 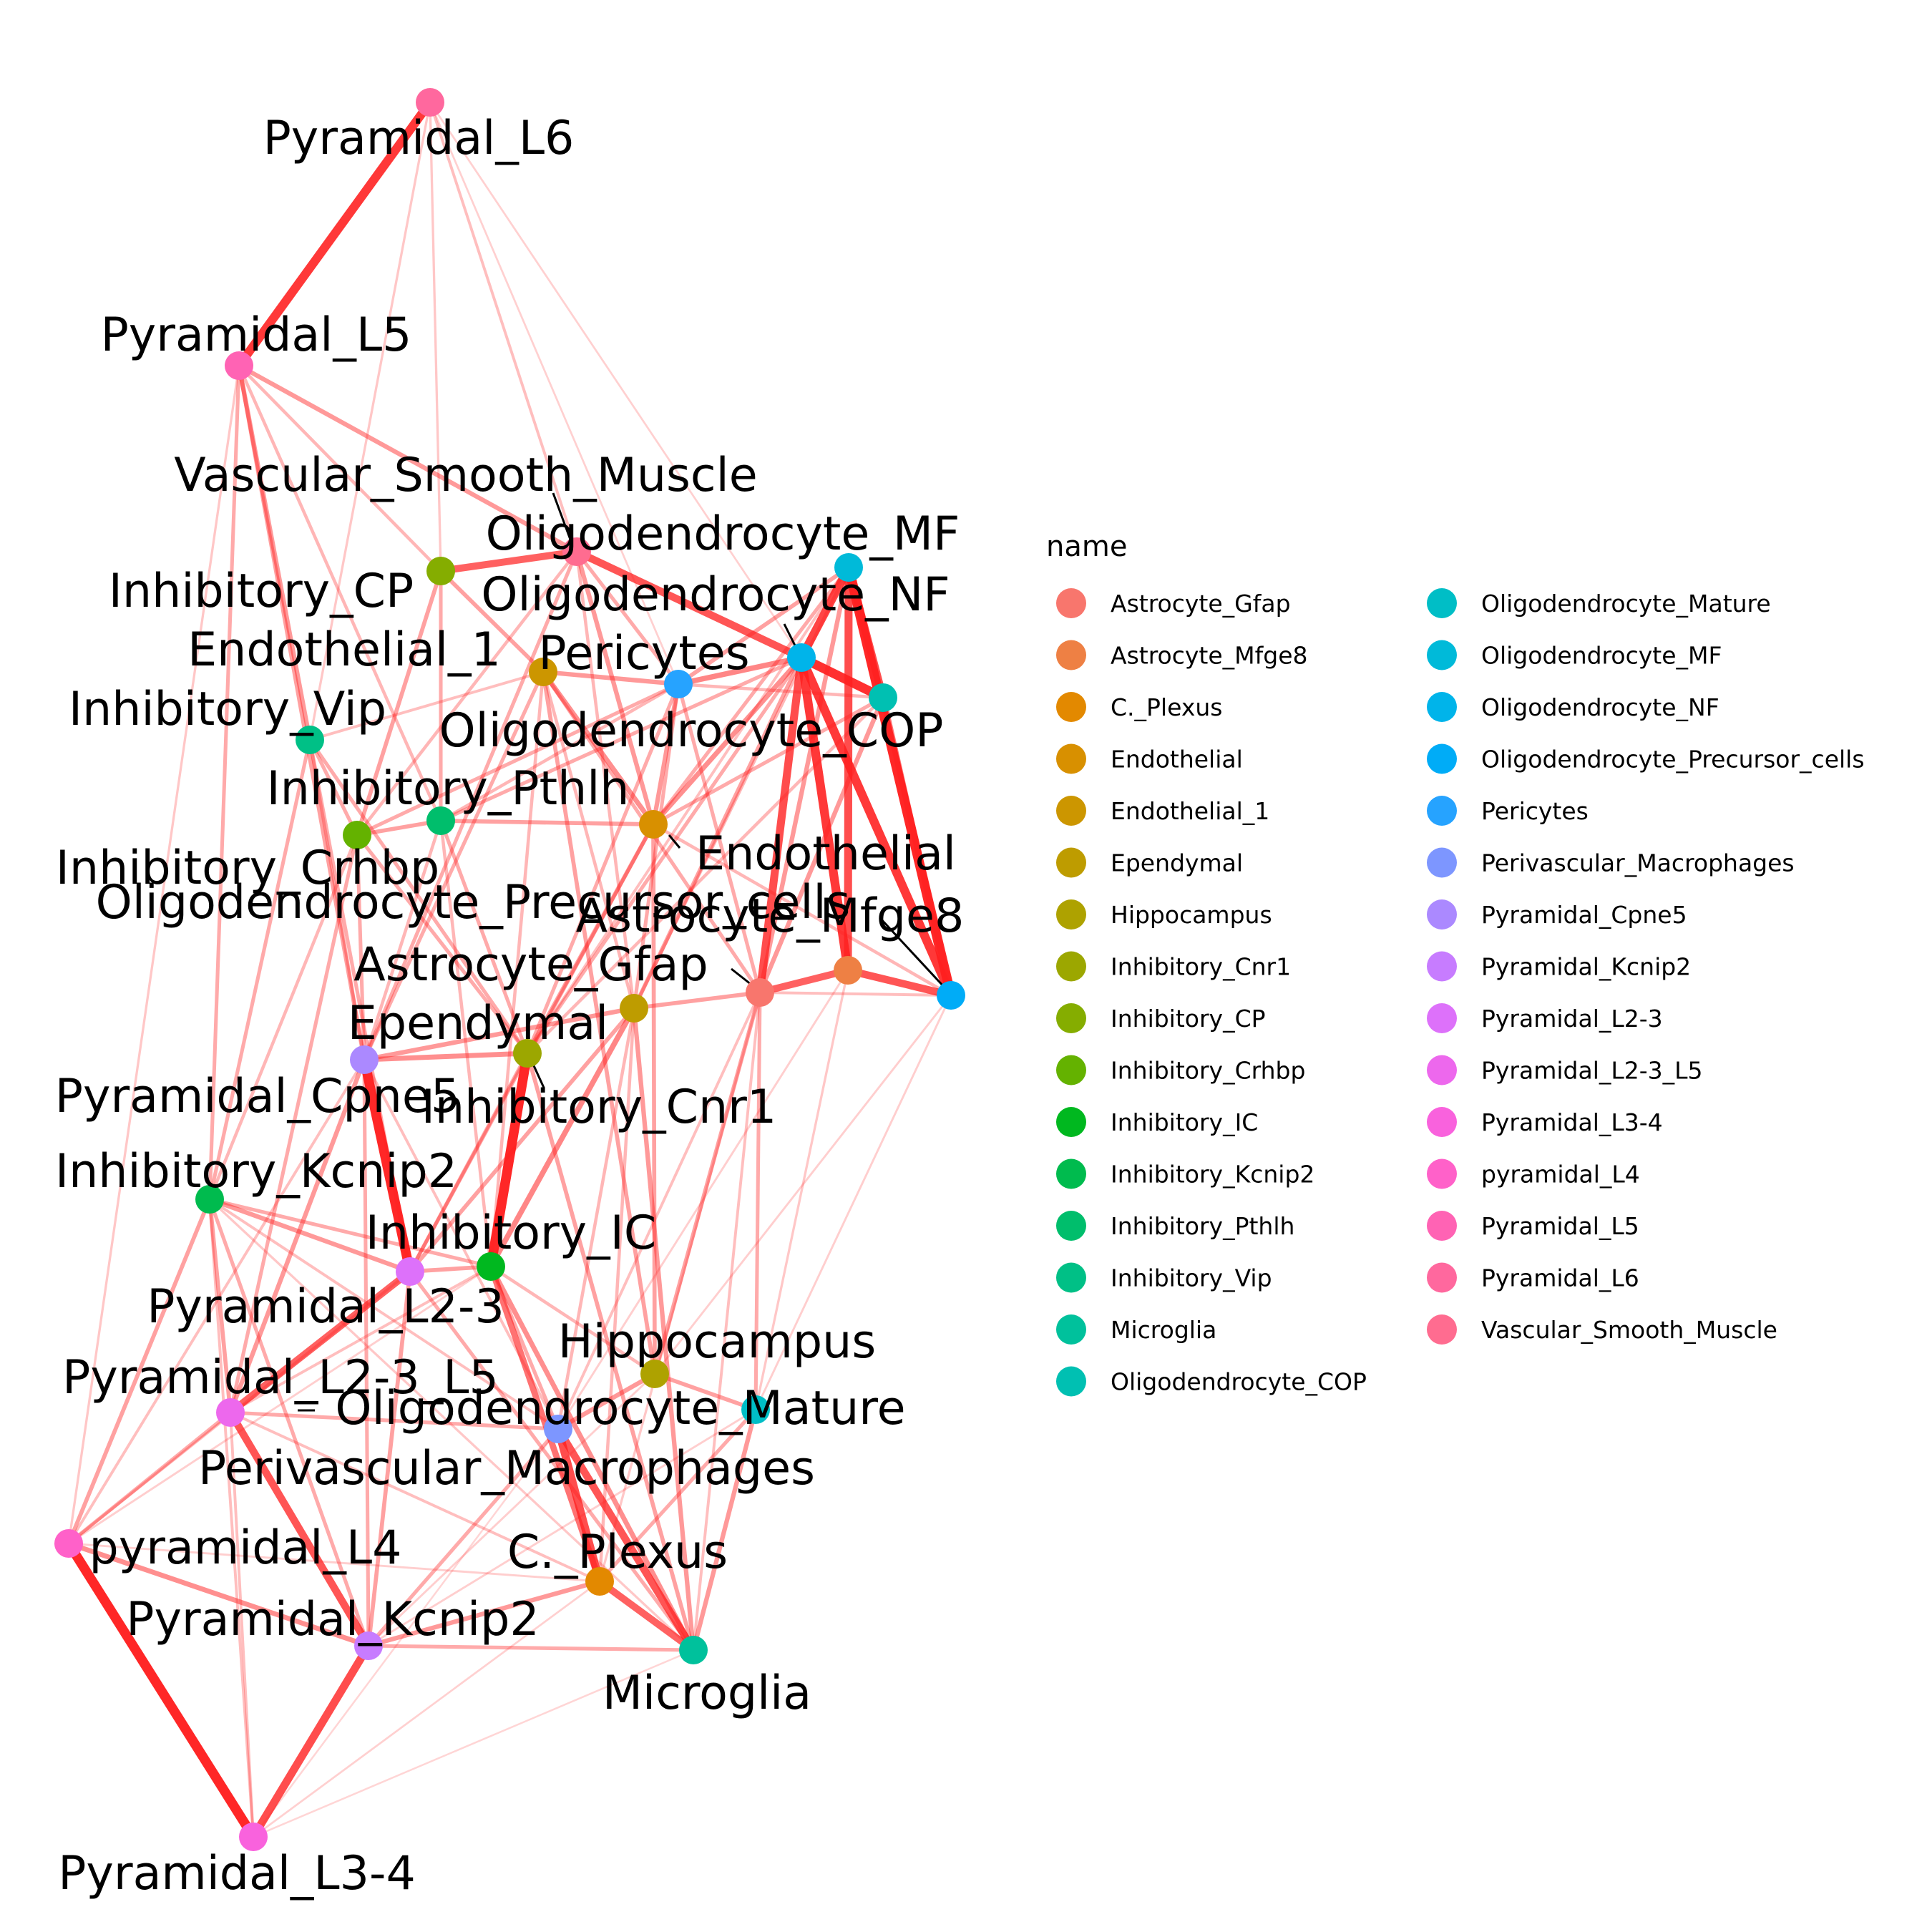 I want to click on node-label-pyramidal-l4: pyramidal_L4, so click(x=245, y=1548).